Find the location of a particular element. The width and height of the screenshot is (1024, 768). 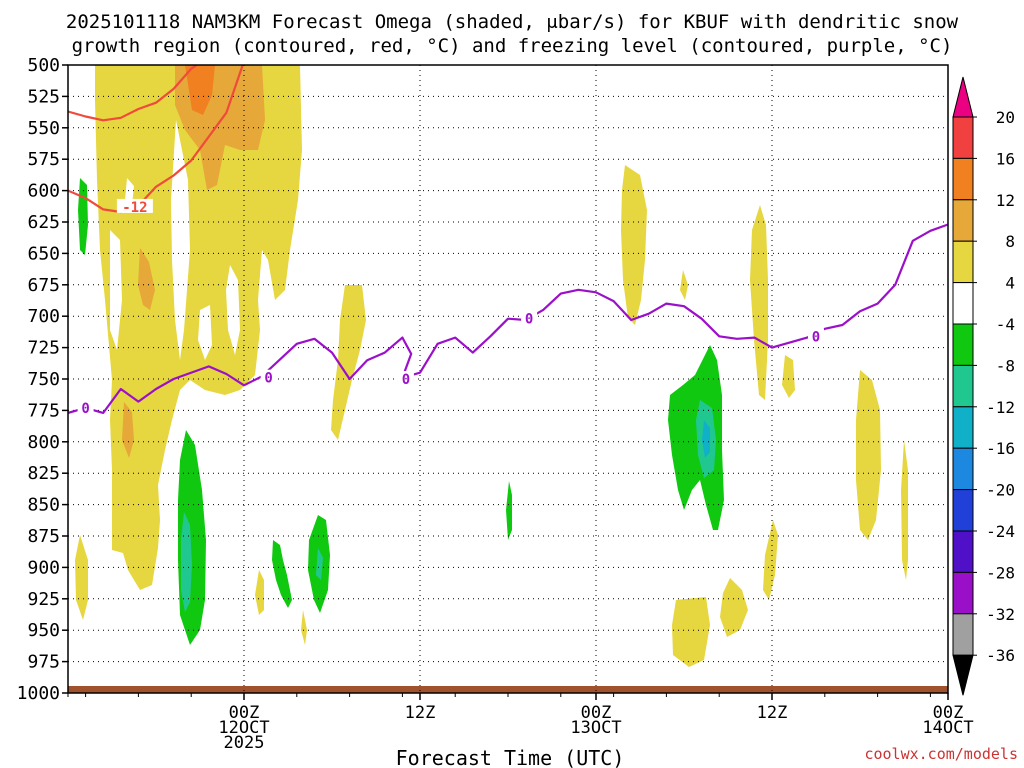

y-tick-label: 775 is located at coordinates (43, 410).